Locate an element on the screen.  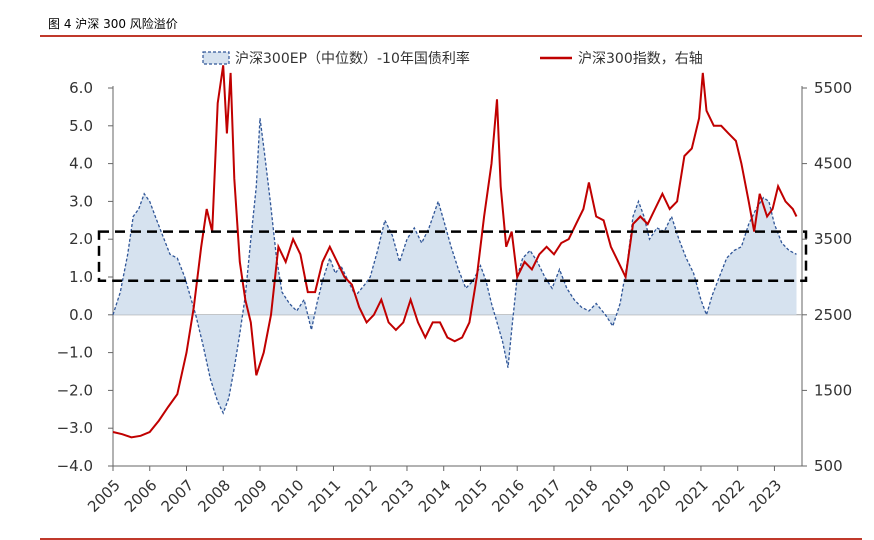
highlight-band is located at coordinates (452, 256).